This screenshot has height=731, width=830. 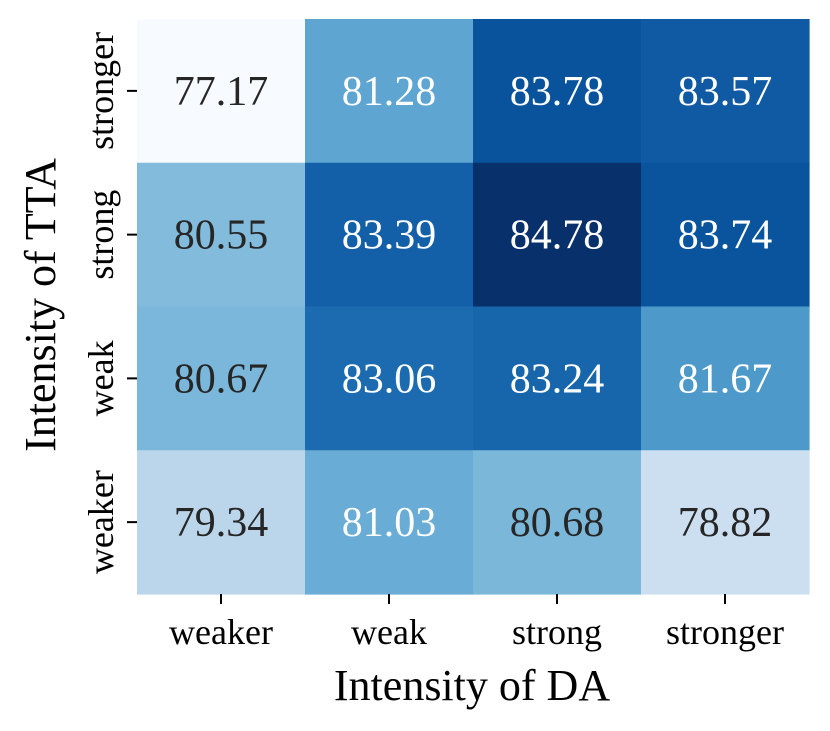 I want to click on cell-value-stronger-stronger: 83.57, so click(x=725, y=92).